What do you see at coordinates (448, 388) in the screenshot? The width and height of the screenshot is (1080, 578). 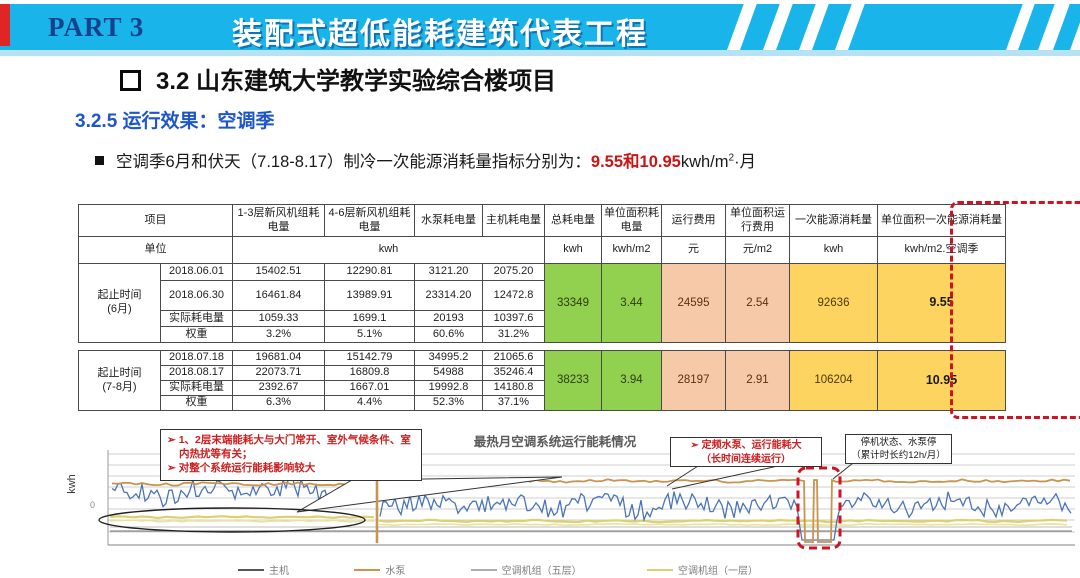 I see `cell: 19992.8` at bounding box center [448, 388].